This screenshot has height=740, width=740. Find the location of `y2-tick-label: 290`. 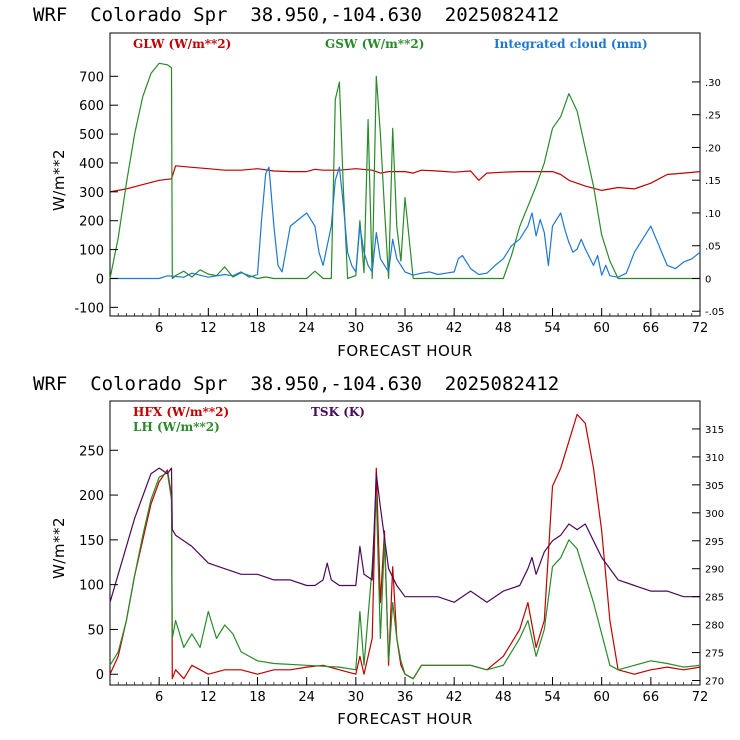

y2-tick-label: 290 is located at coordinates (714, 570).